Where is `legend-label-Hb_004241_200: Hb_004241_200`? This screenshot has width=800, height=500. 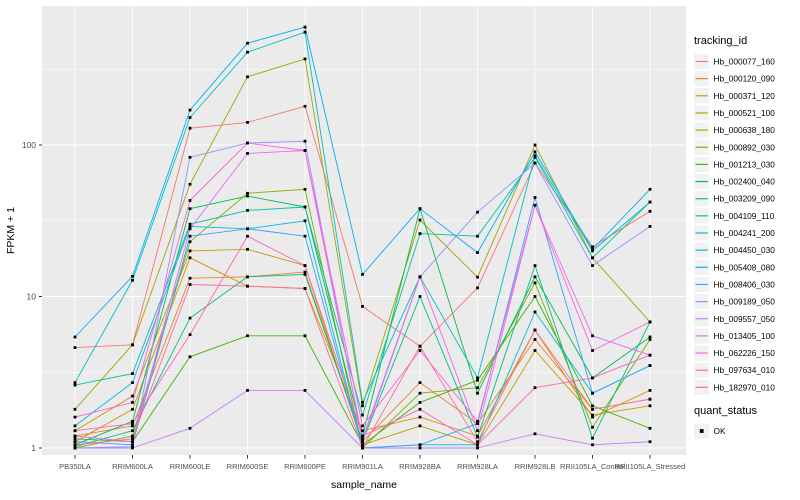
legend-label-Hb_004241_200: Hb_004241_200 is located at coordinates (745, 233).